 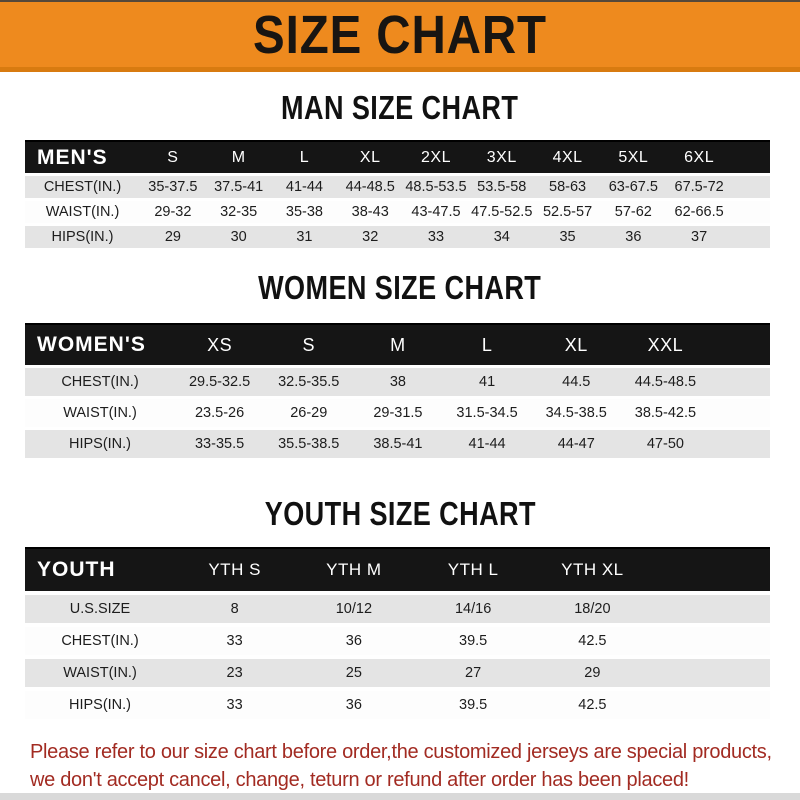 What do you see at coordinates (665, 444) in the screenshot?
I see `size-value-cell: 47-50` at bounding box center [665, 444].